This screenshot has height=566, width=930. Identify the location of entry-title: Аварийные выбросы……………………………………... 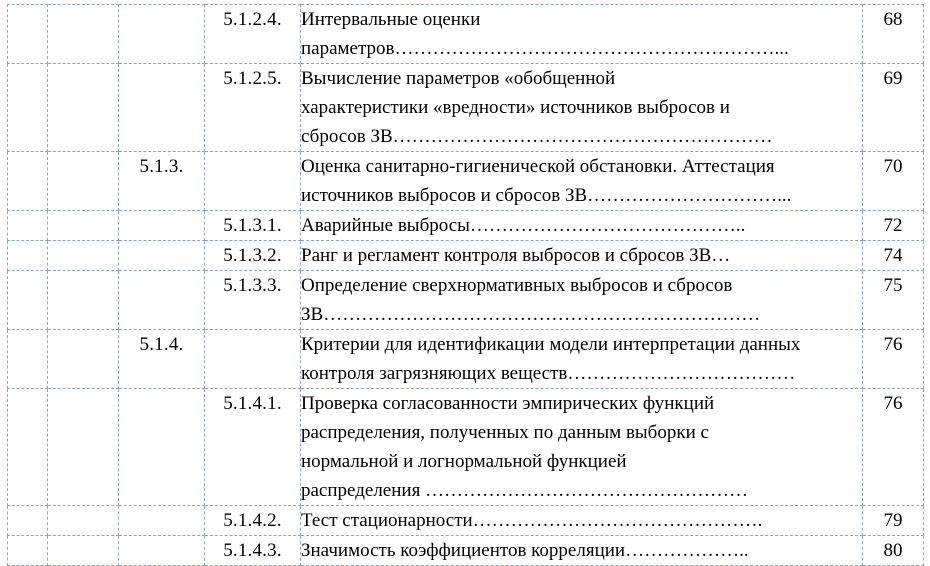
(581, 225).